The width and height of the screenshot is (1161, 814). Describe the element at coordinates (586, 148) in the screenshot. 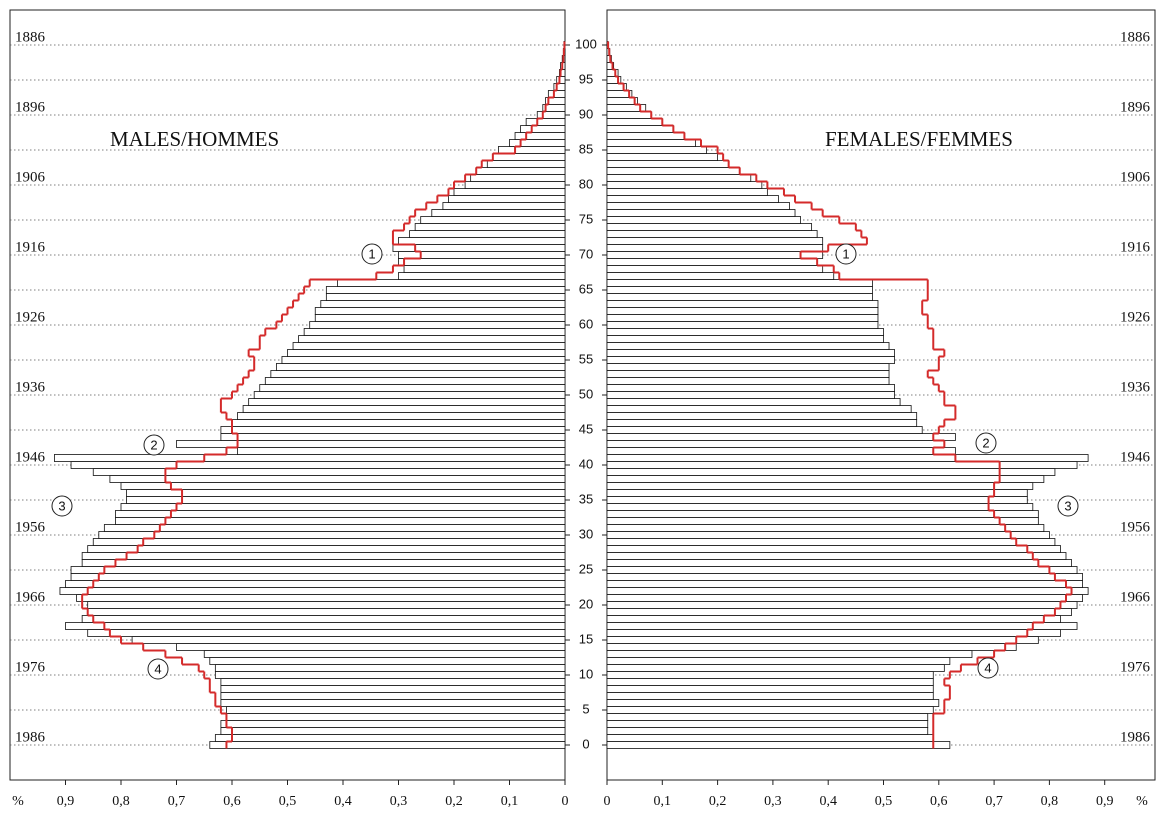

I see `age-tick-label: 85` at that location.